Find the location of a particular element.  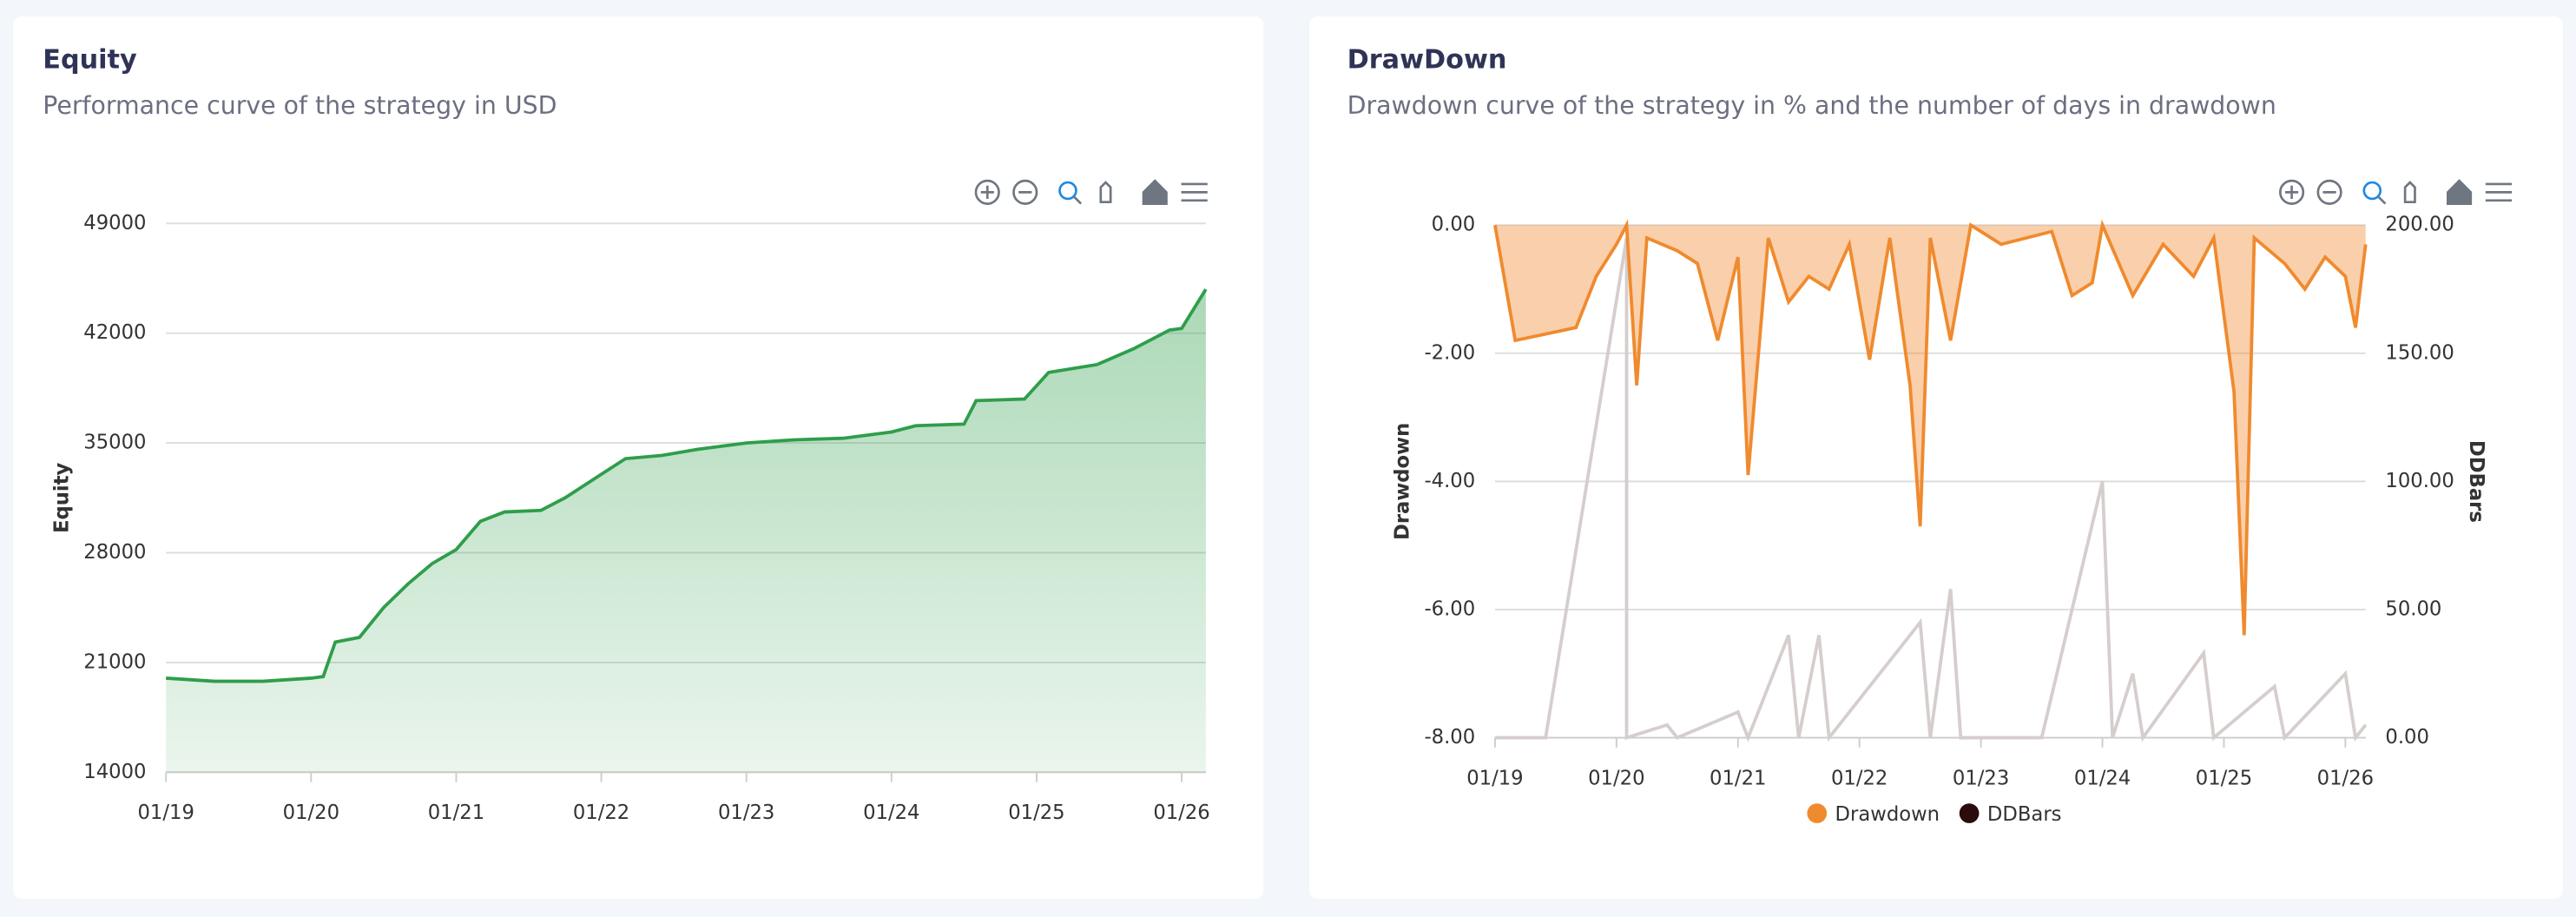

y-tick-label: 0.00 is located at coordinates (1454, 225).